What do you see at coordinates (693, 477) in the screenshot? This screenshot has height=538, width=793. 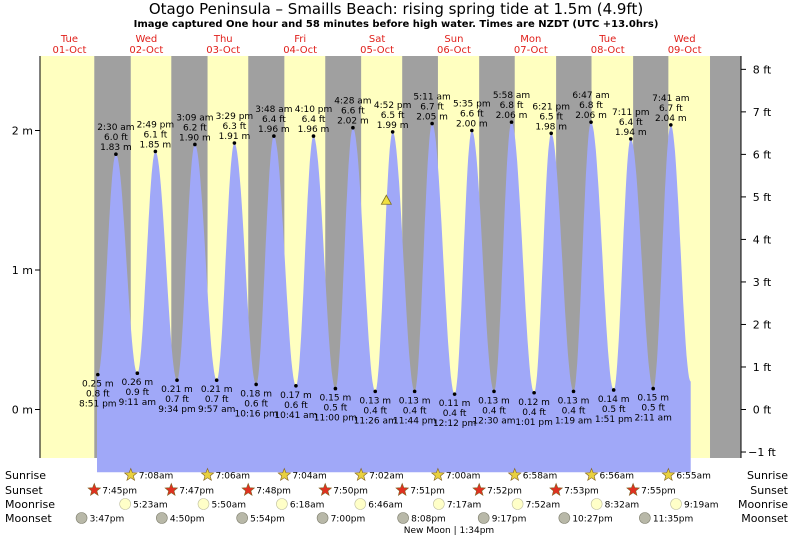 I see `astro-time-label: 6:55am` at bounding box center [693, 477].